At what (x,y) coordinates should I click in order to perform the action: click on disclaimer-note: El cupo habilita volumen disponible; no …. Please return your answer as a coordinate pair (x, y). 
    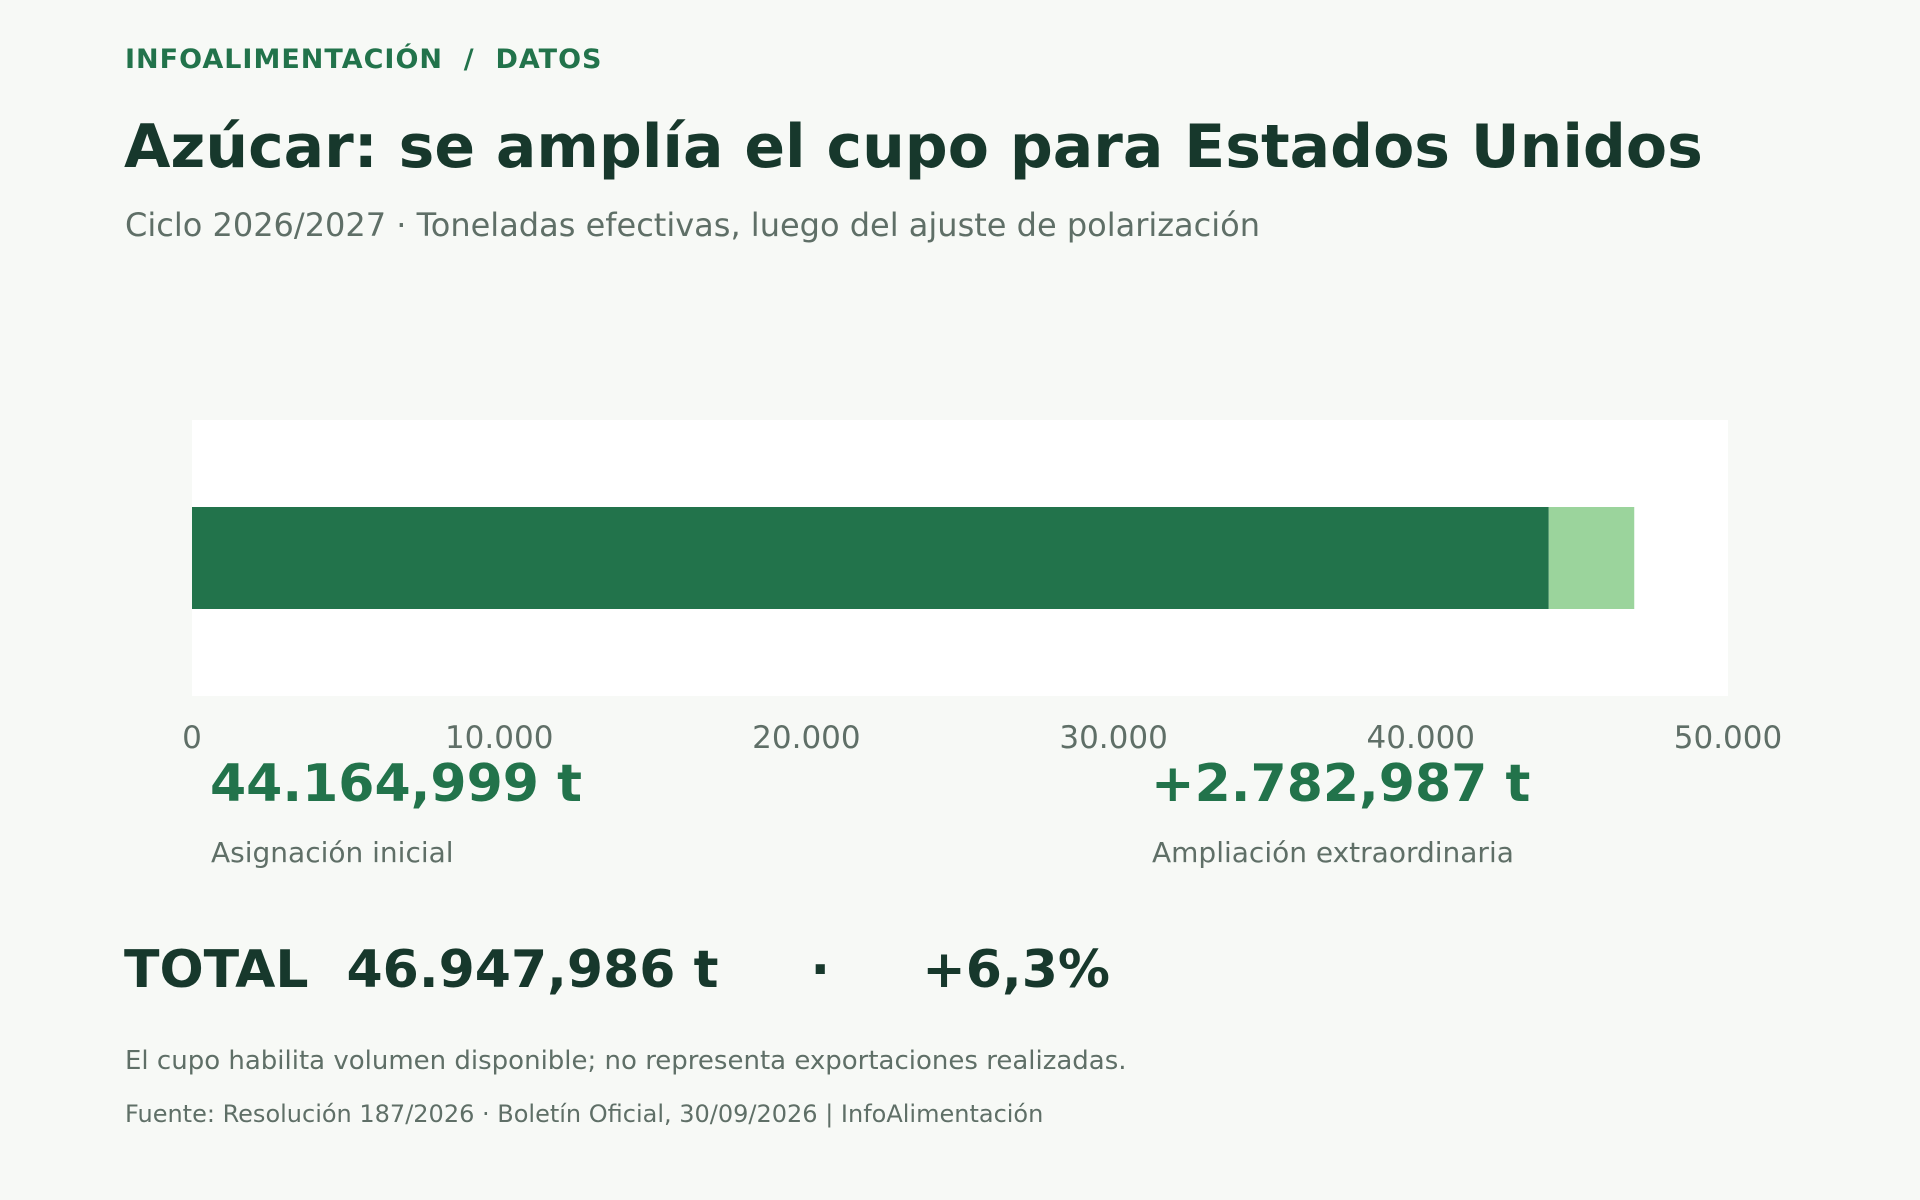
    Looking at the image, I should click on (626, 1061).